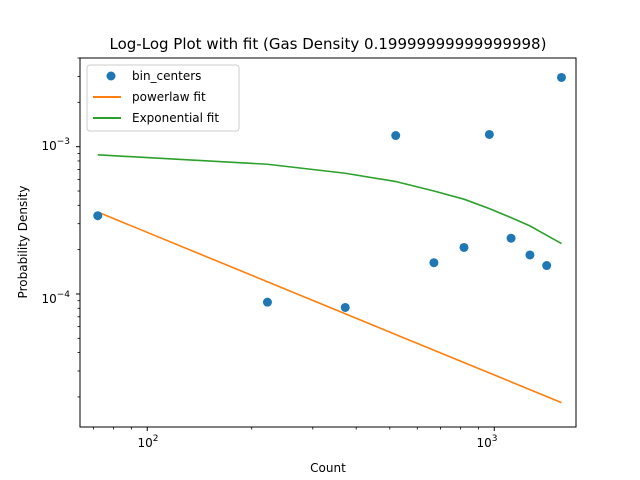 This screenshot has width=640, height=480. What do you see at coordinates (23, 242) in the screenshot?
I see `y-axis-label: Probability Density` at bounding box center [23, 242].